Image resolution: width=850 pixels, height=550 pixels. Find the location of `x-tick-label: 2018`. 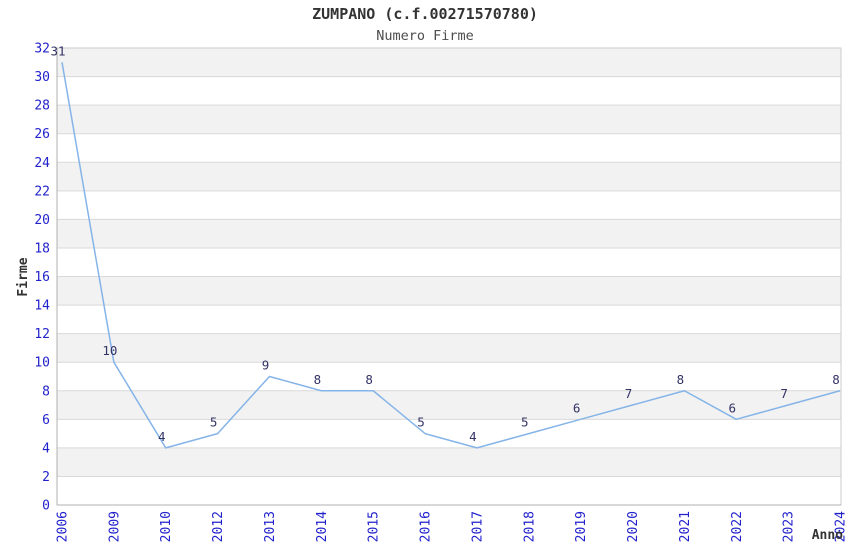

x-tick-label: 2018 is located at coordinates (529, 526).